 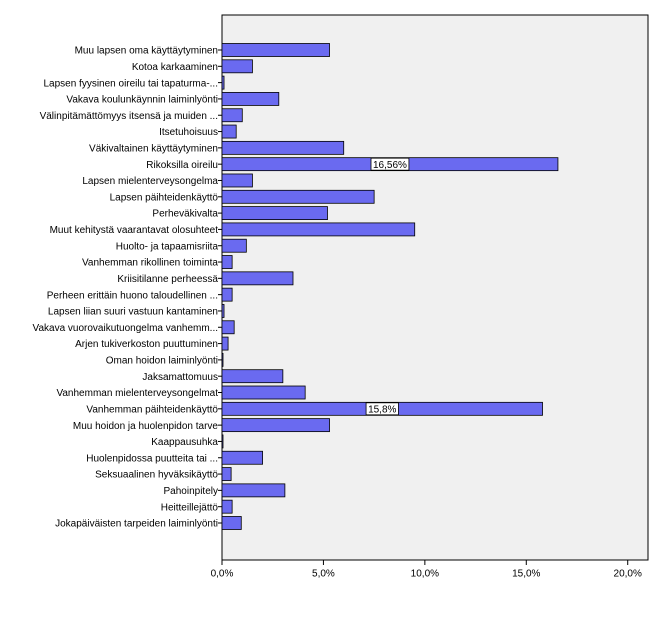 I want to click on value-label: 16,56%, so click(x=390, y=165).